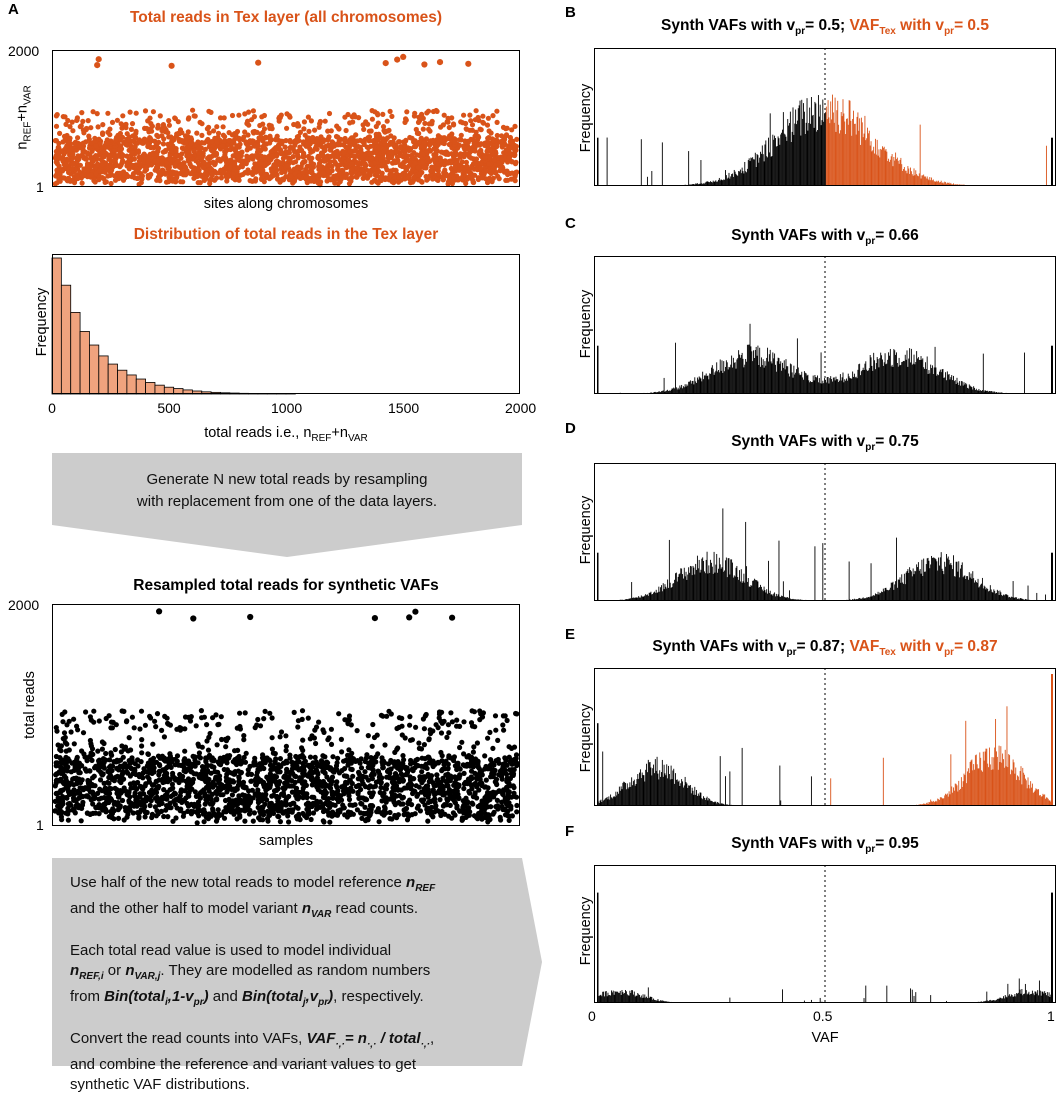 The height and width of the screenshot is (1111, 1058). Describe the element at coordinates (286, 841) in the screenshot. I see `chart-a3-xlabel: samples` at that location.